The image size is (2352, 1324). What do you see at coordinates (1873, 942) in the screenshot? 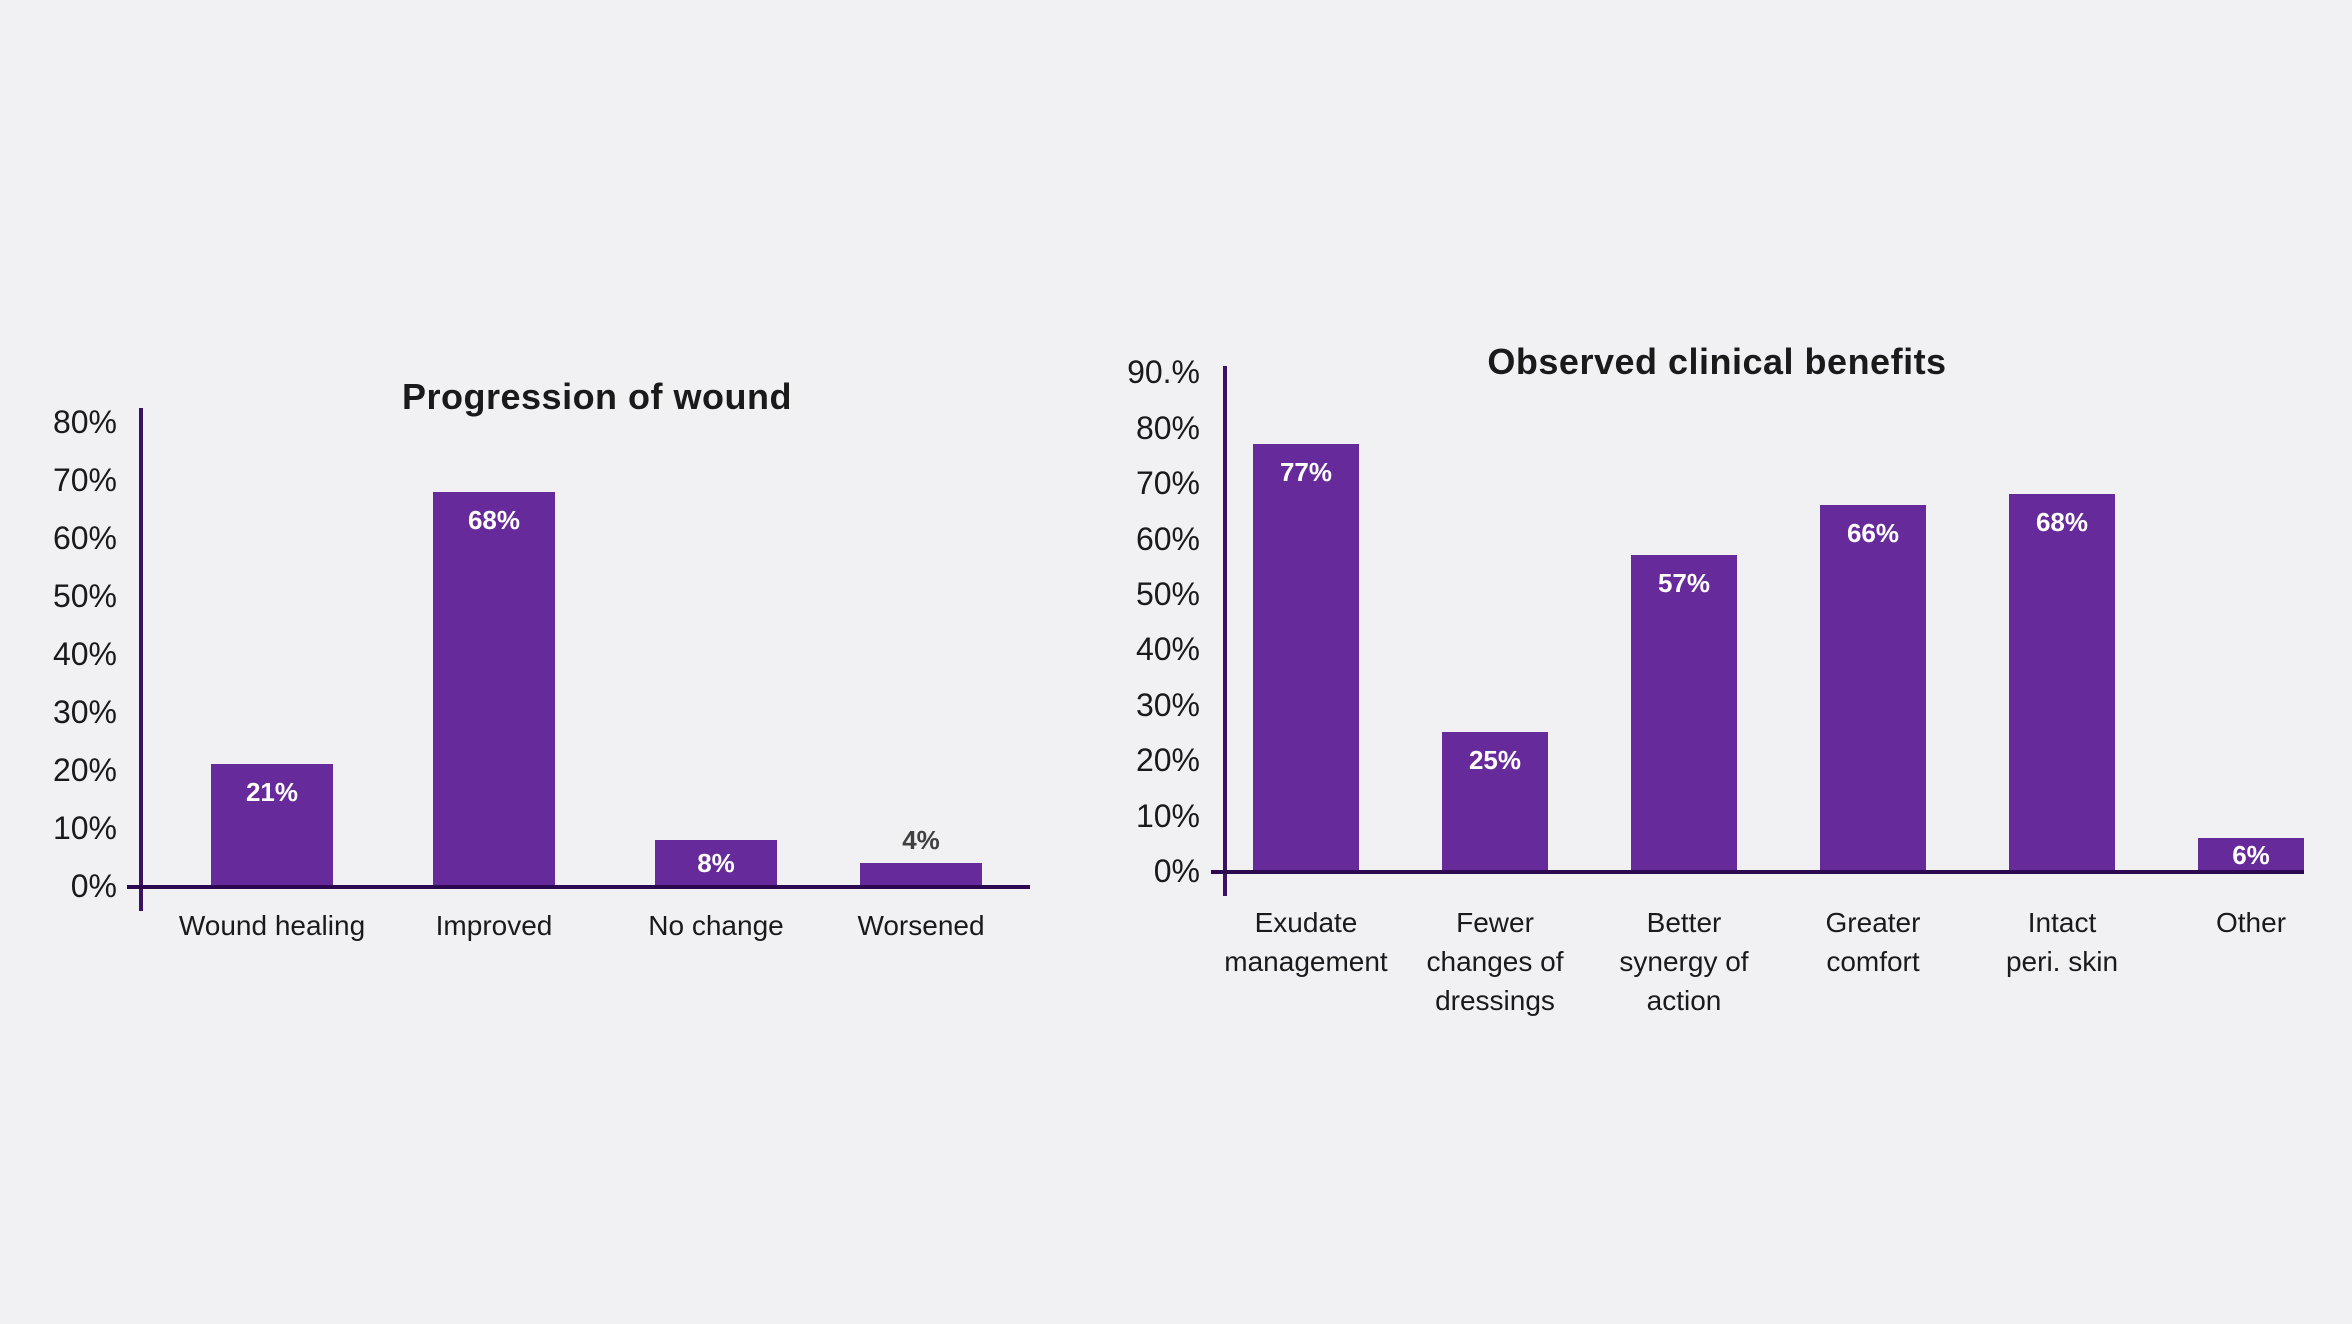
I see `x-category-label: Greater comfort` at bounding box center [1873, 942].